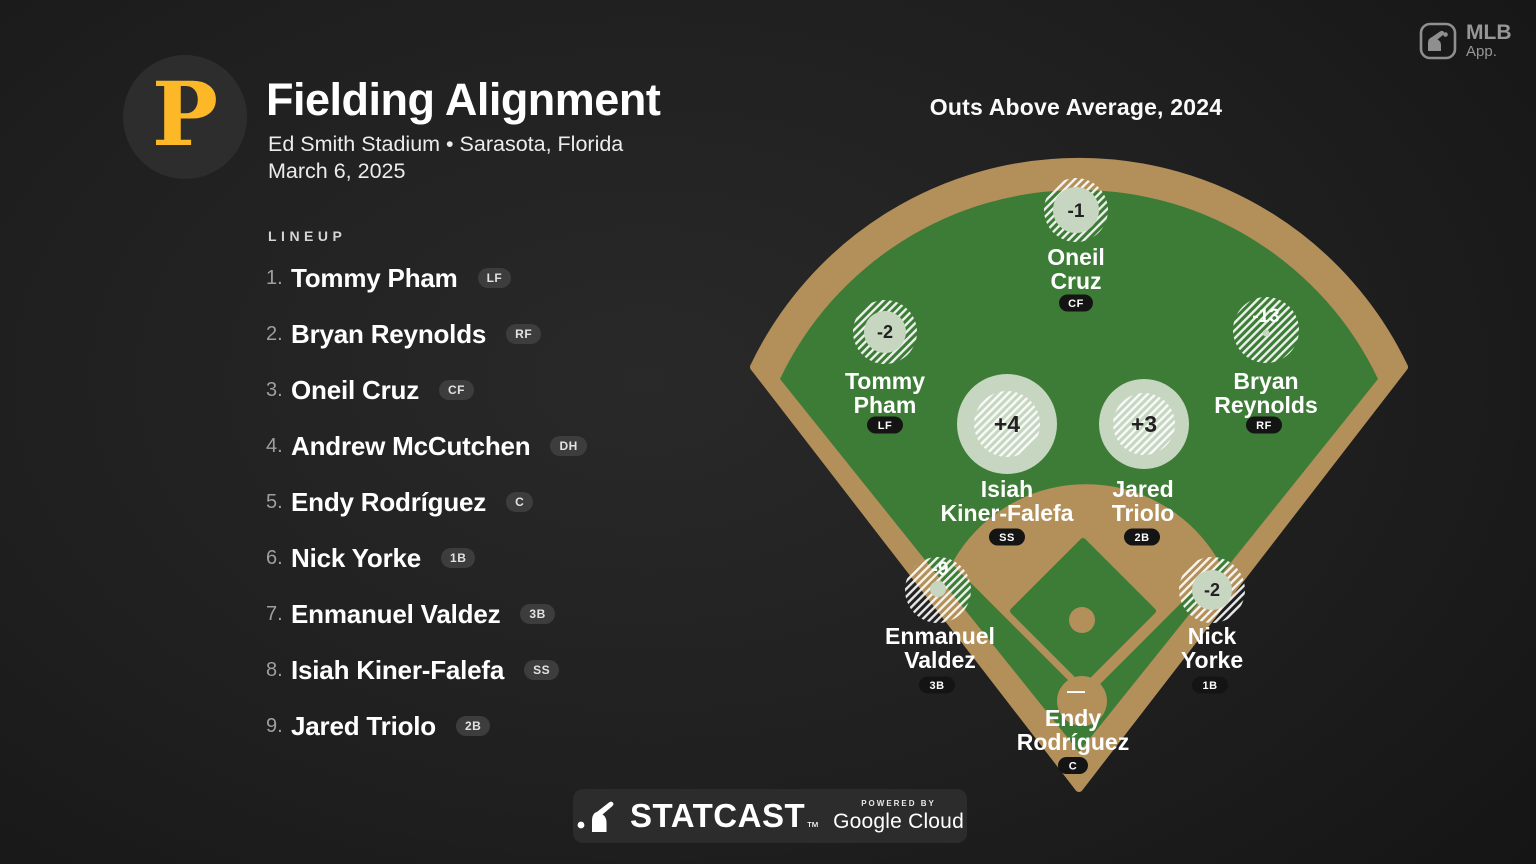  What do you see at coordinates (1007, 513) in the screenshot?
I see `fielder-name: Kiner-Falefa` at bounding box center [1007, 513].